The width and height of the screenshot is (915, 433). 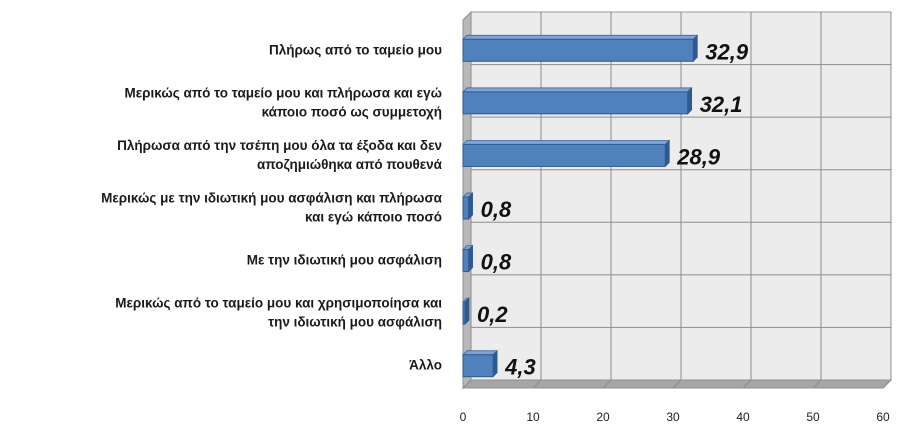 What do you see at coordinates (883, 417) in the screenshot?
I see `x-tick-label: 60` at bounding box center [883, 417].